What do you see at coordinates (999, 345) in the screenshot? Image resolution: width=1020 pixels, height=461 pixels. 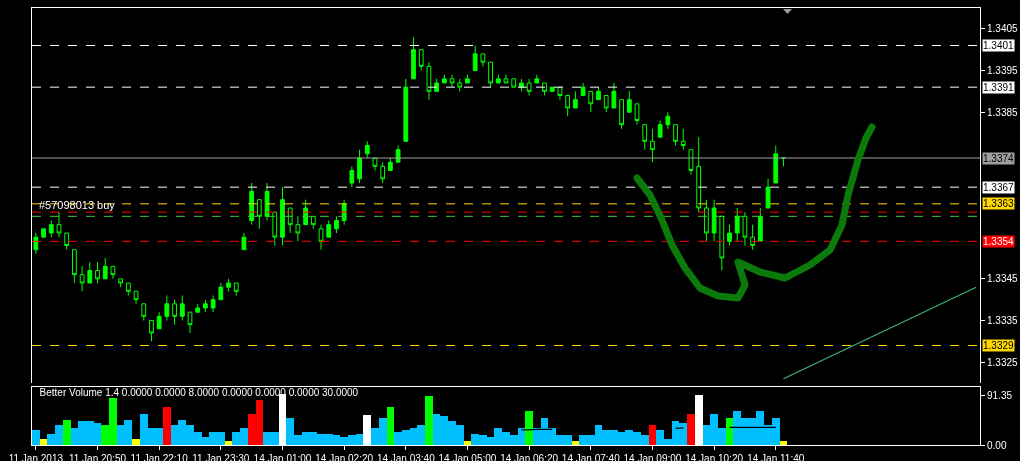 I see `ref-line-label: 1.3329` at bounding box center [999, 345].